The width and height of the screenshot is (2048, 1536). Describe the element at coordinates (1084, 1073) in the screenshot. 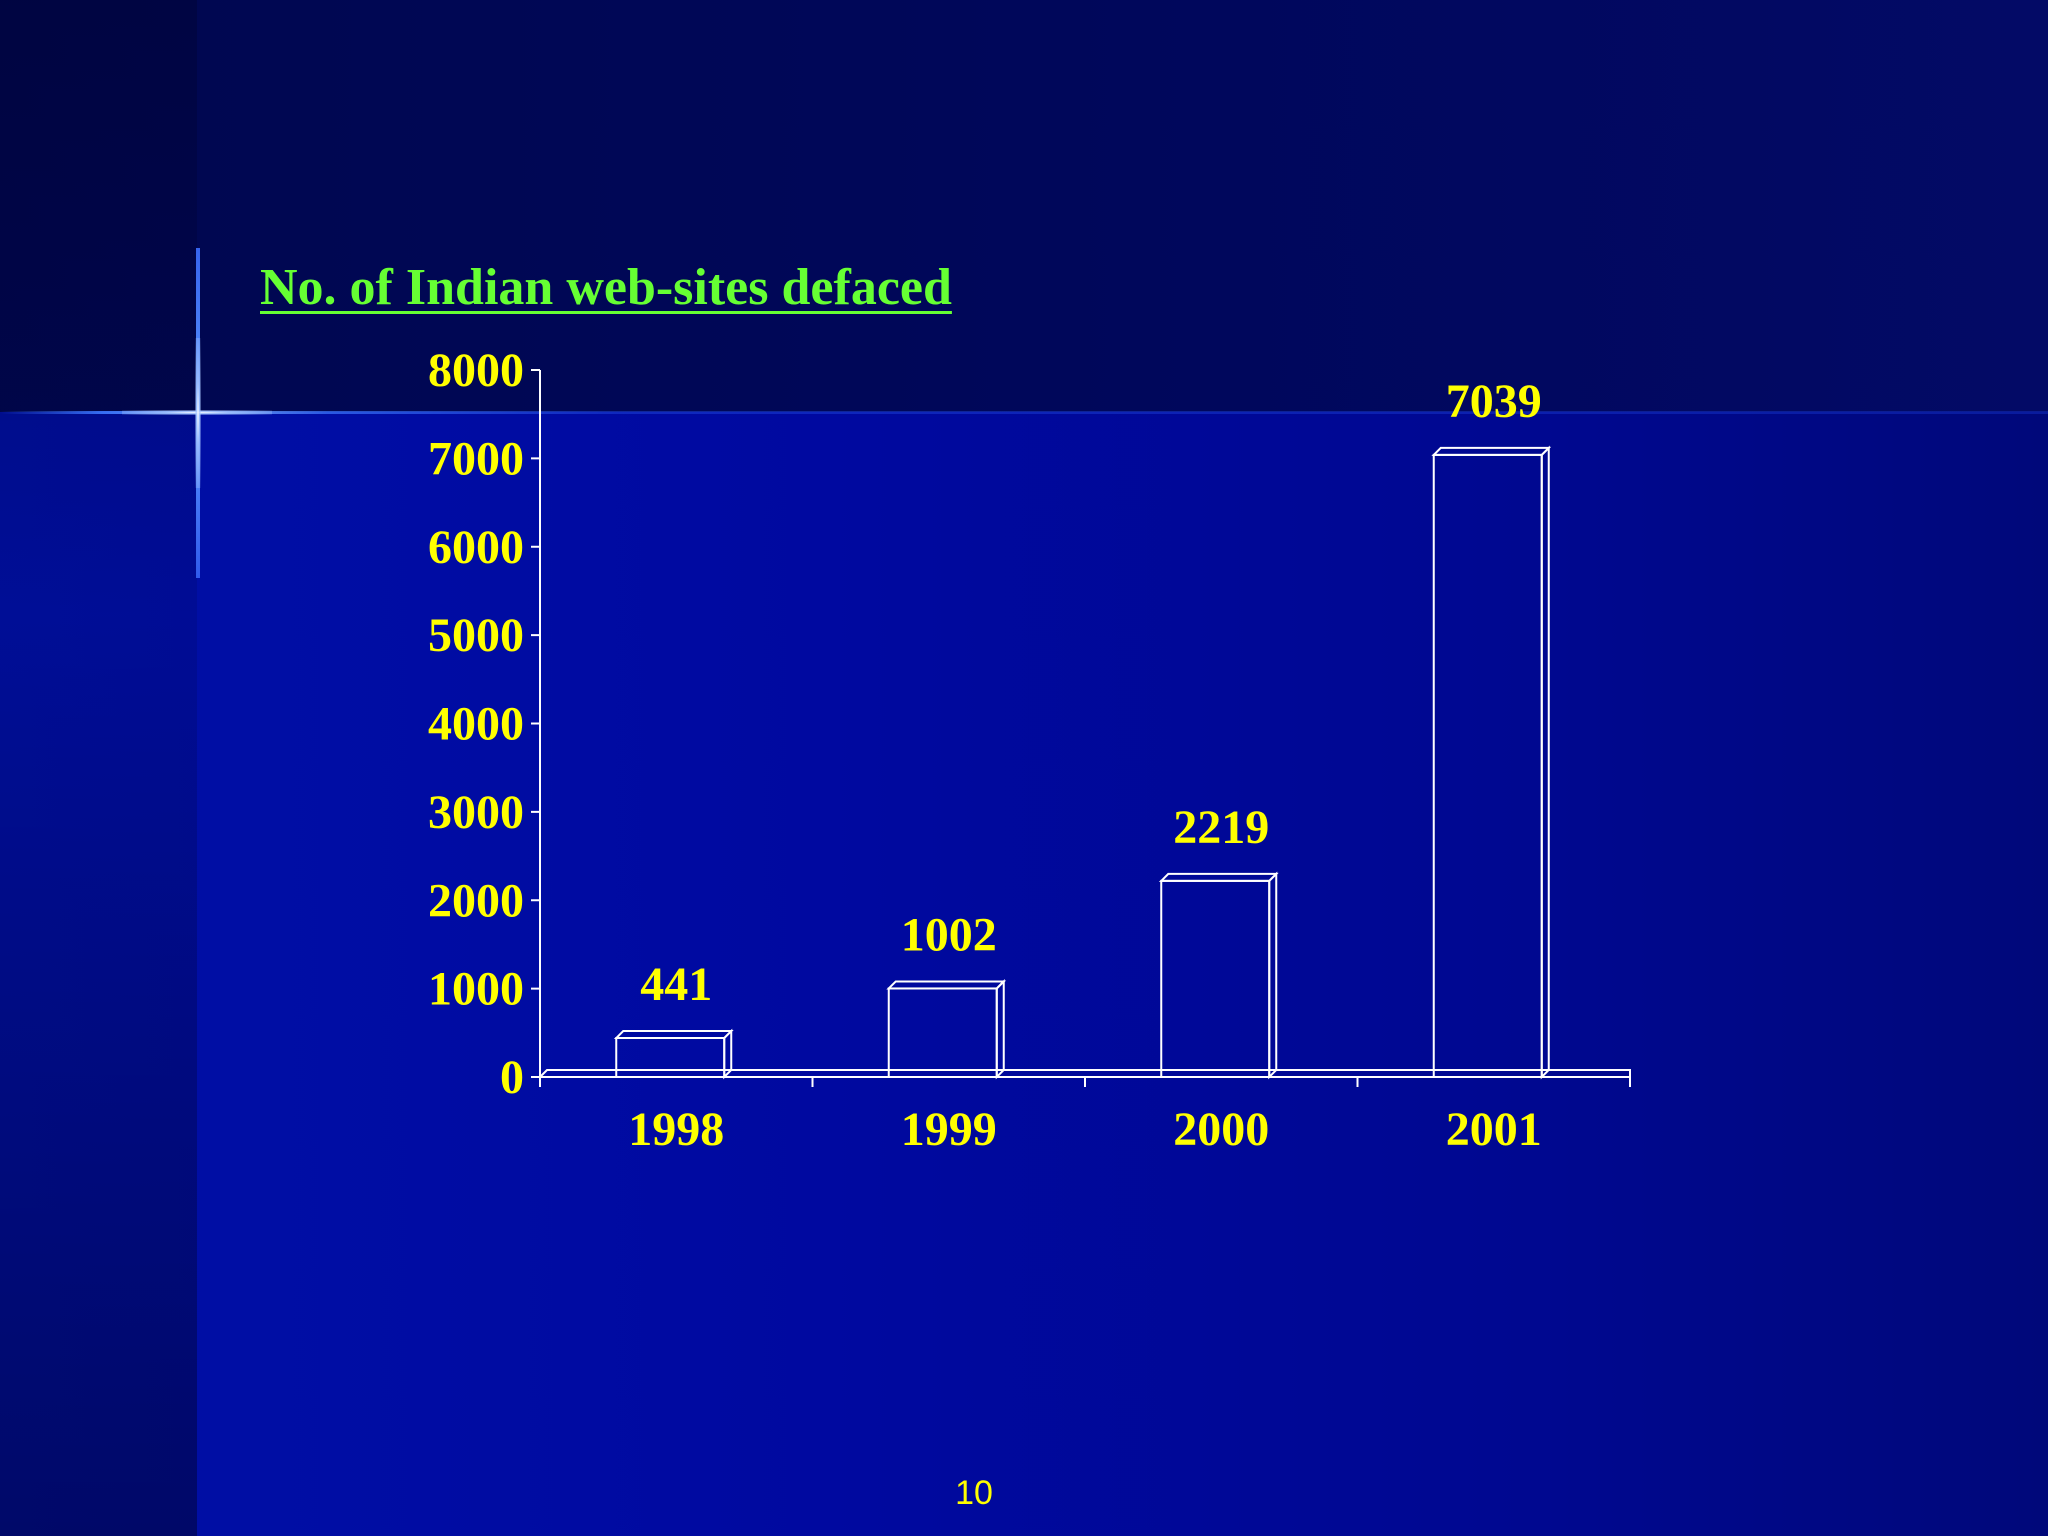

I see `chart-floor` at that location.